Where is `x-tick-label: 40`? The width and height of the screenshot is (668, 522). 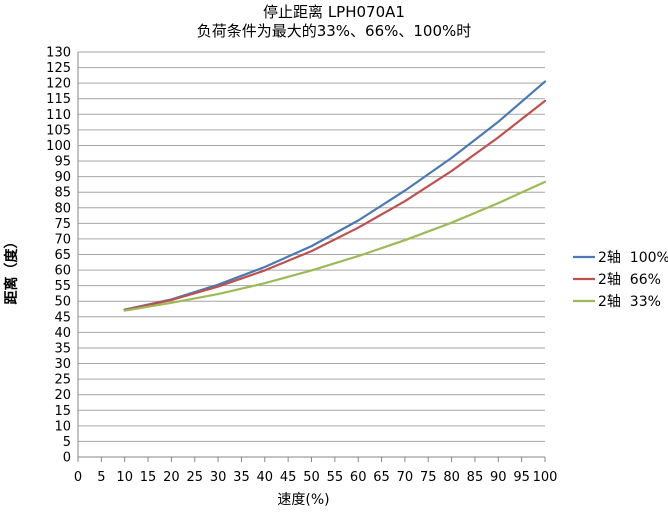
x-tick-label: 40 is located at coordinates (265, 477).